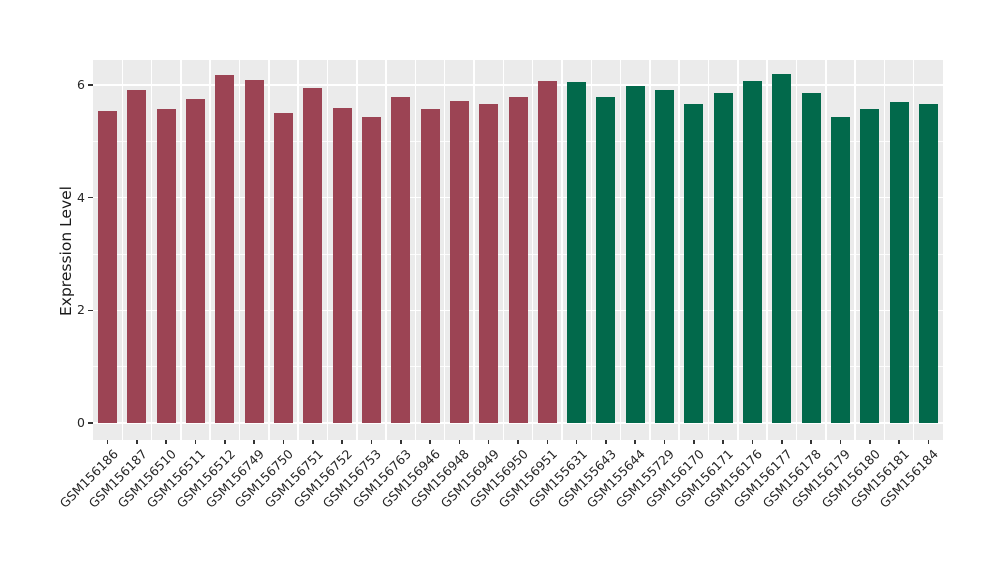 This screenshot has width=1000, height=580. Describe the element at coordinates (284, 268) in the screenshot. I see `bar-GSM156750` at that location.